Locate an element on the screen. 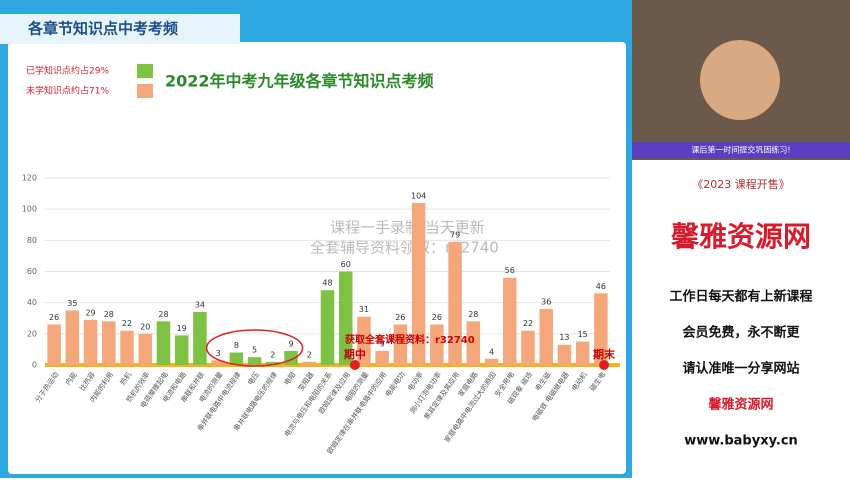 The width and height of the screenshot is (850, 482). y-tick-label: 80 is located at coordinates (32, 240).